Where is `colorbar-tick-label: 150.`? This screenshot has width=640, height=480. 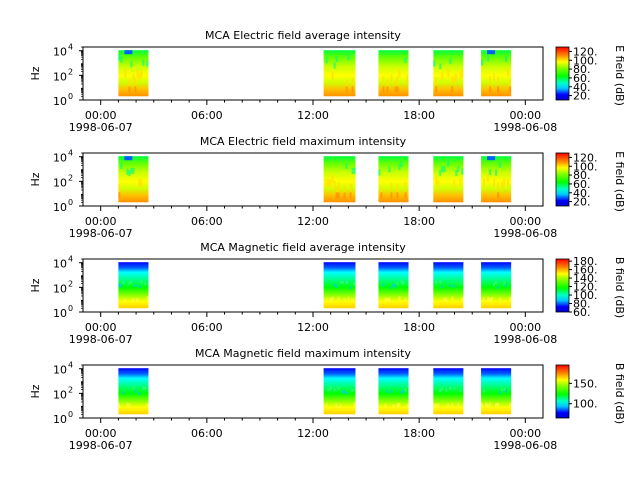 colorbar-tick-label: 150. is located at coordinates (585, 383).